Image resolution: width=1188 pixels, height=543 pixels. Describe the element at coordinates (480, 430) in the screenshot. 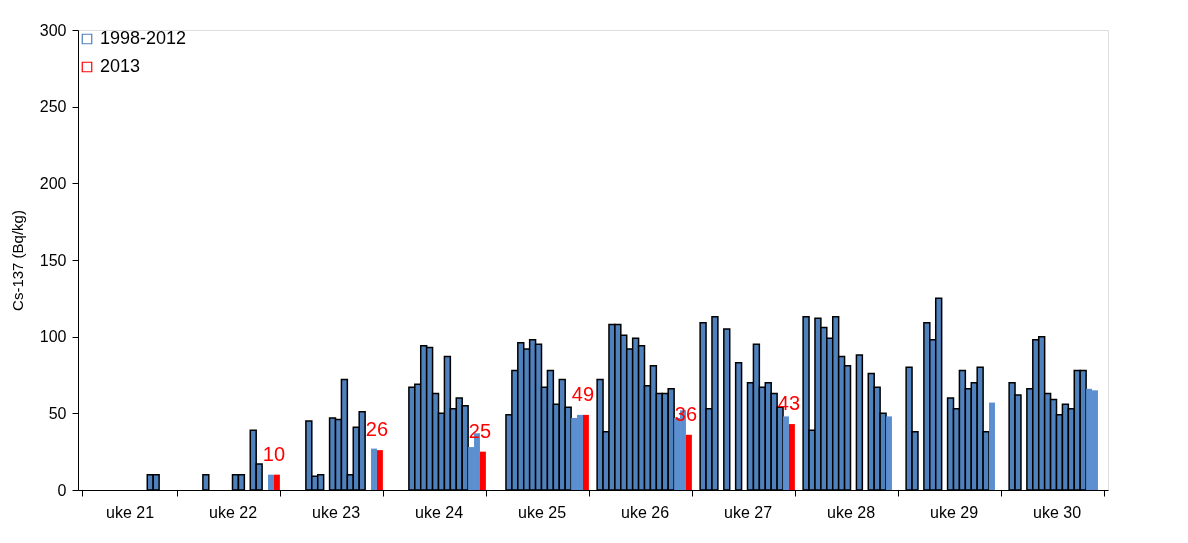

I see `data-label: 25` at that location.